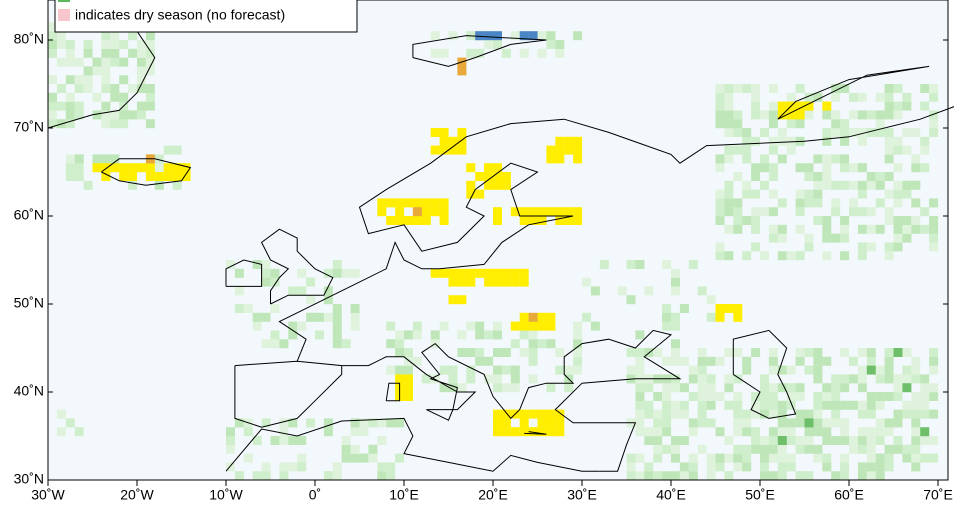 This screenshot has width=954, height=514. I want to click on wet-cell-blue, so click(533, 36).